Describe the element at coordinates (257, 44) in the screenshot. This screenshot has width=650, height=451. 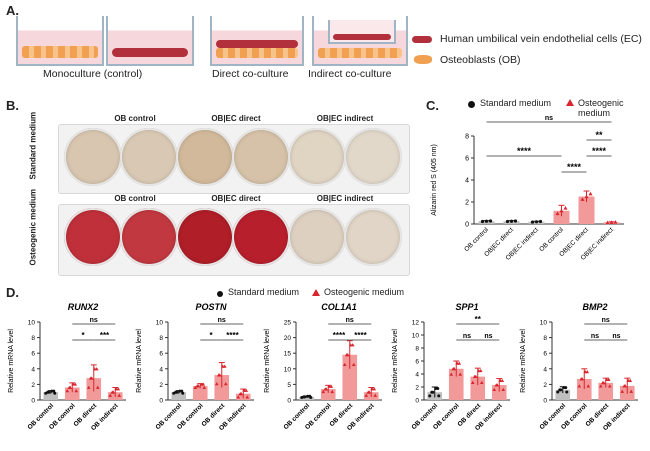
I see `ec-layer-direct` at that location.